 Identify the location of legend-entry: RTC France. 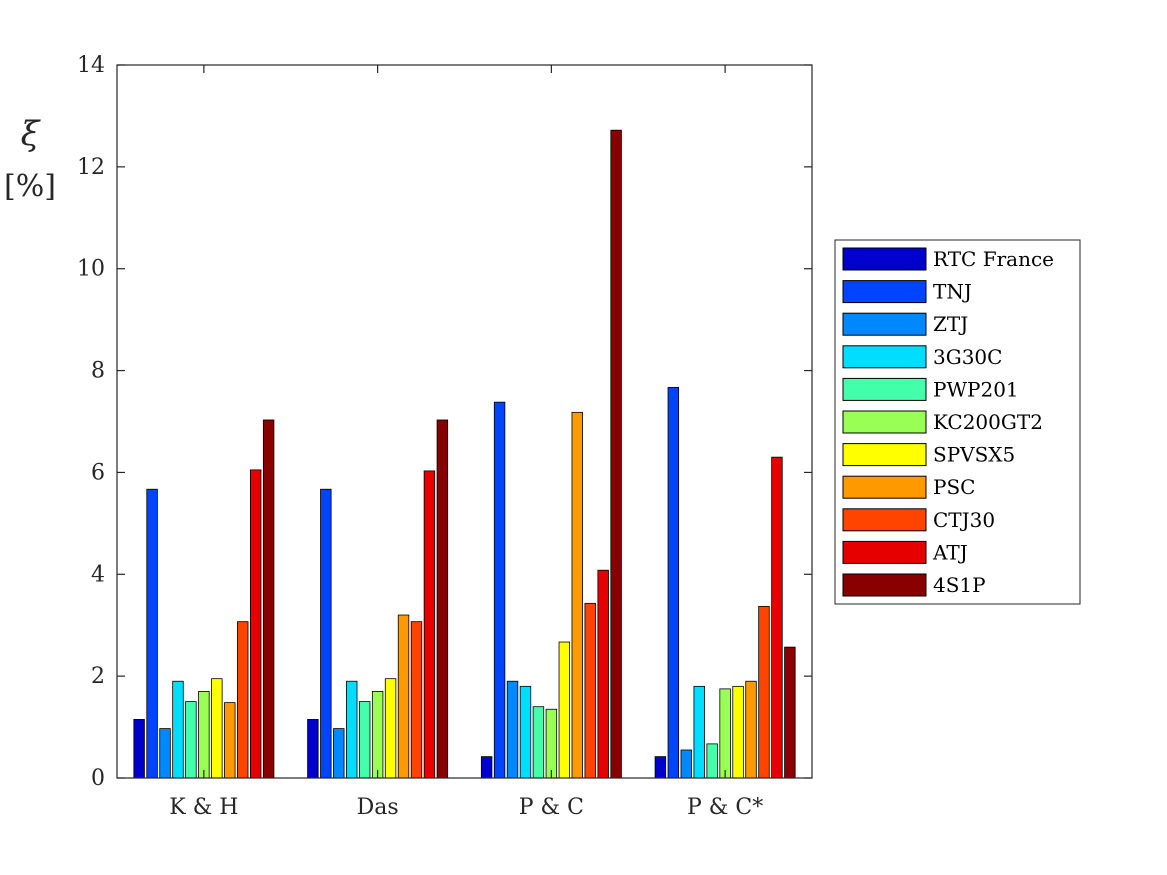
(993, 259).